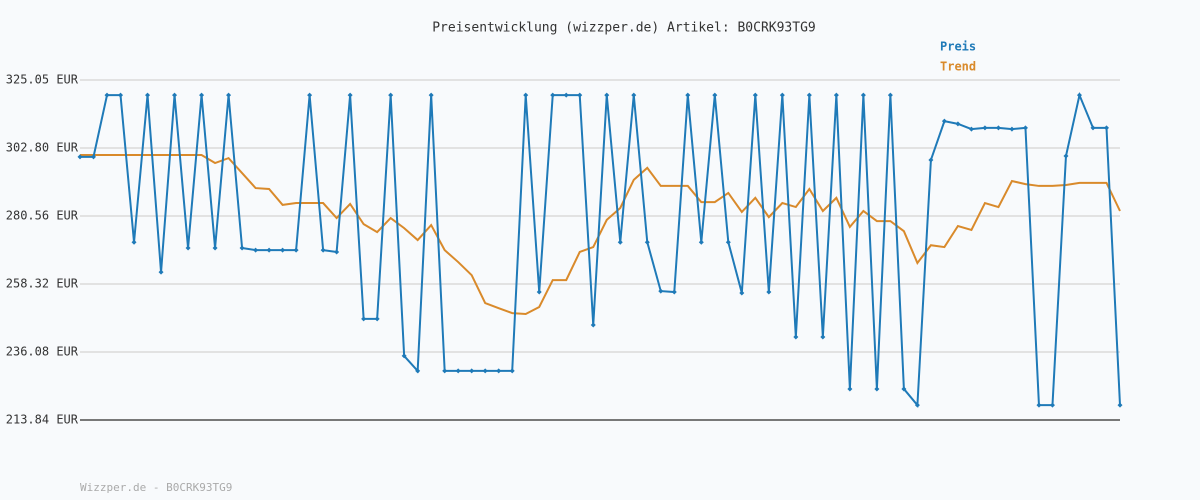 Image resolution: width=1200 pixels, height=500 pixels. I want to click on legend-entry: Trend, so click(958, 67).